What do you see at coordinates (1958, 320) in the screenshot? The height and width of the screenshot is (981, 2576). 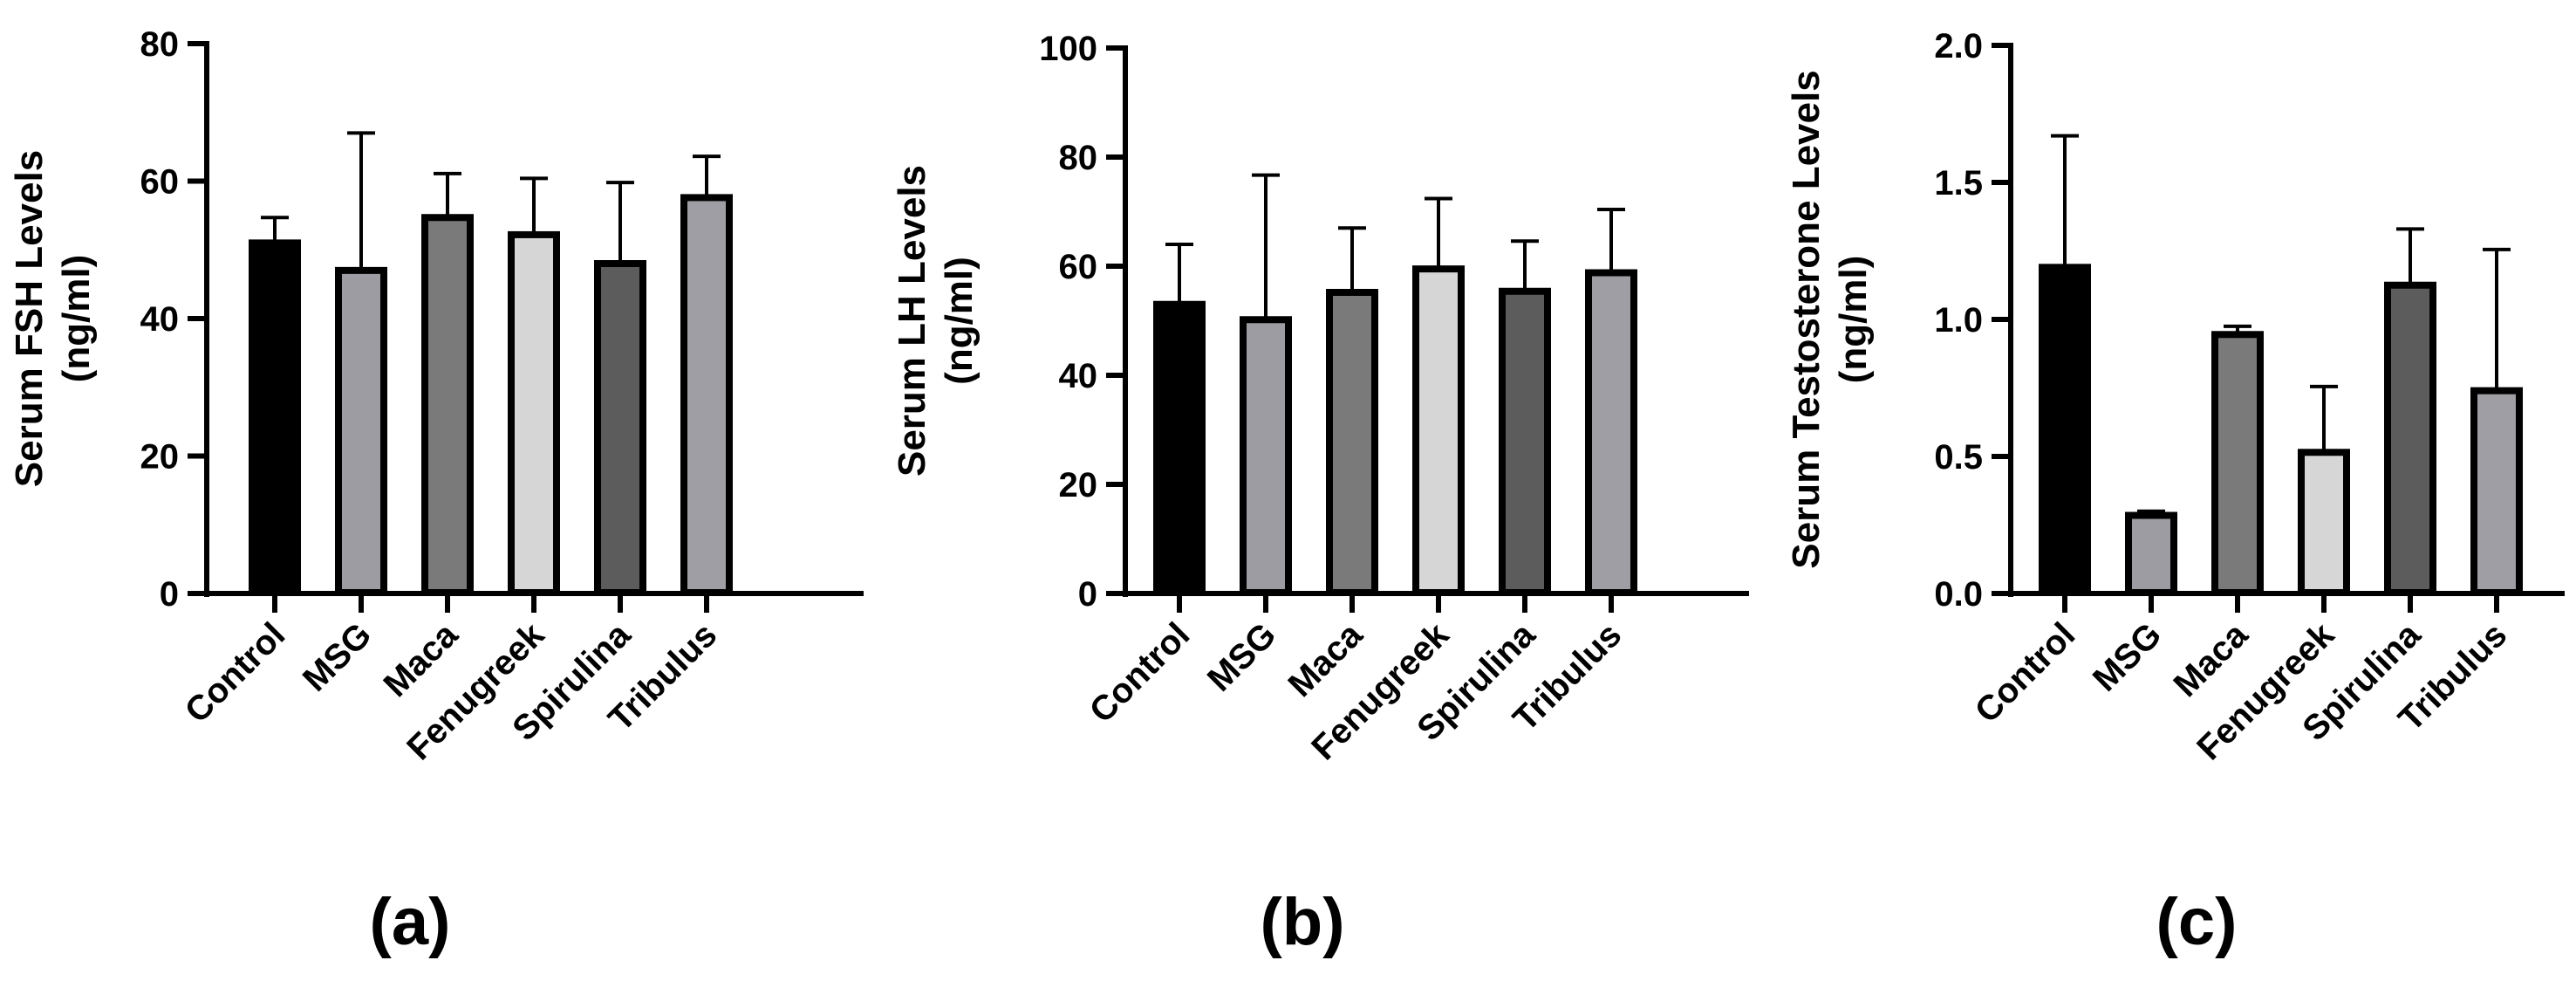 I see `y-tick-label: 1.0` at bounding box center [1958, 320].